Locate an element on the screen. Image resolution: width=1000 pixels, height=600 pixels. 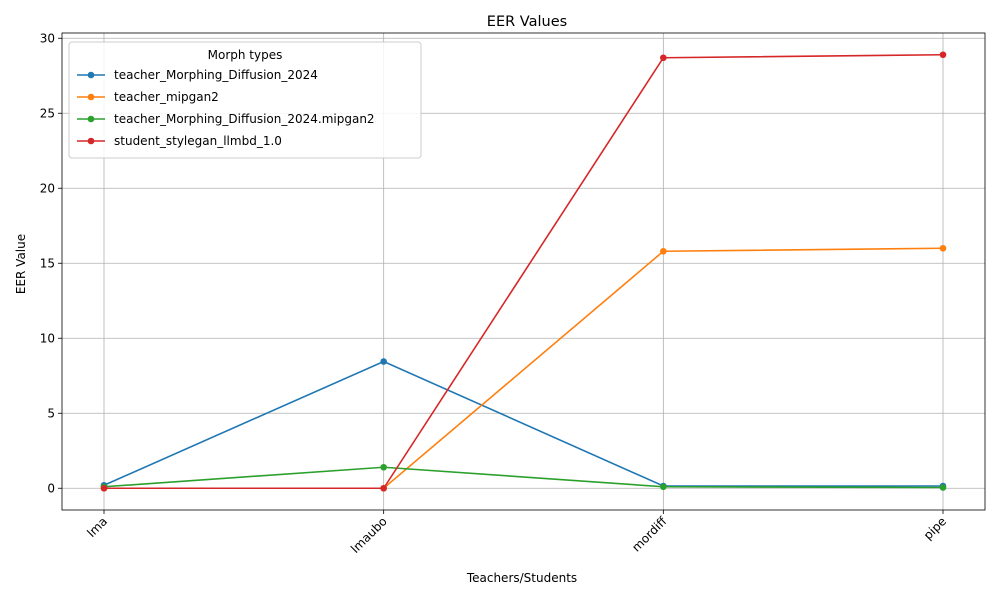
y-tick-label: 0 is located at coordinates (51, 488).